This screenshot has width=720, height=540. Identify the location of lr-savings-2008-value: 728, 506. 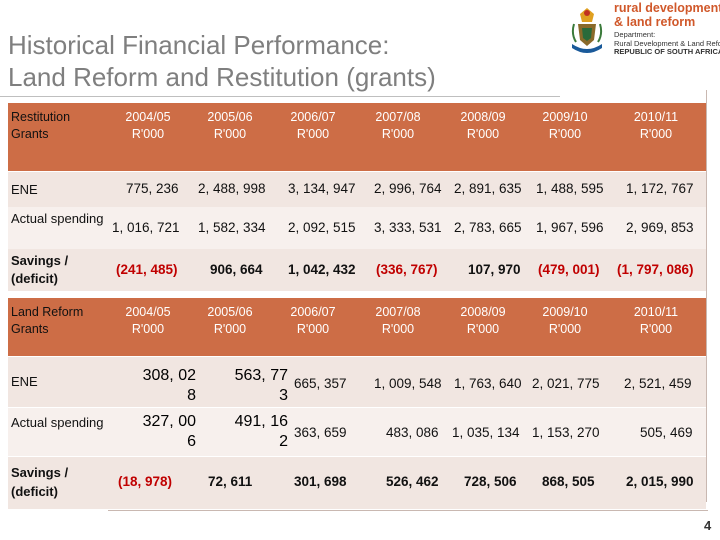
(490, 481).